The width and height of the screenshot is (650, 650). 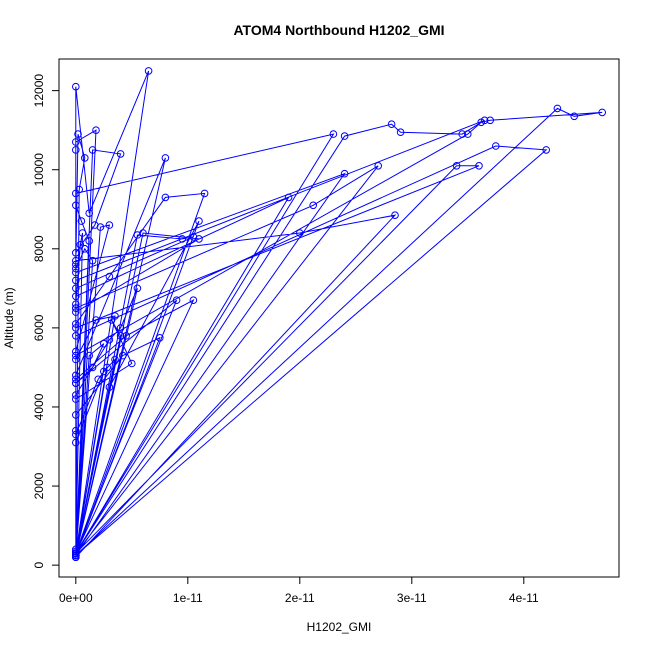 I want to click on y-tick-label: 2000, so click(x=39, y=485).